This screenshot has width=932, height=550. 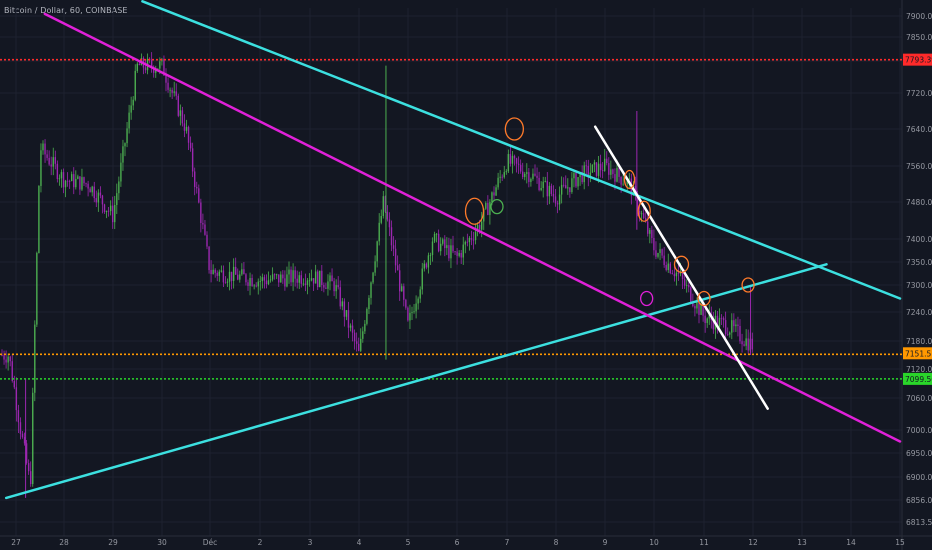 I want to click on y-tick-label: 7350.00, so click(x=919, y=262).